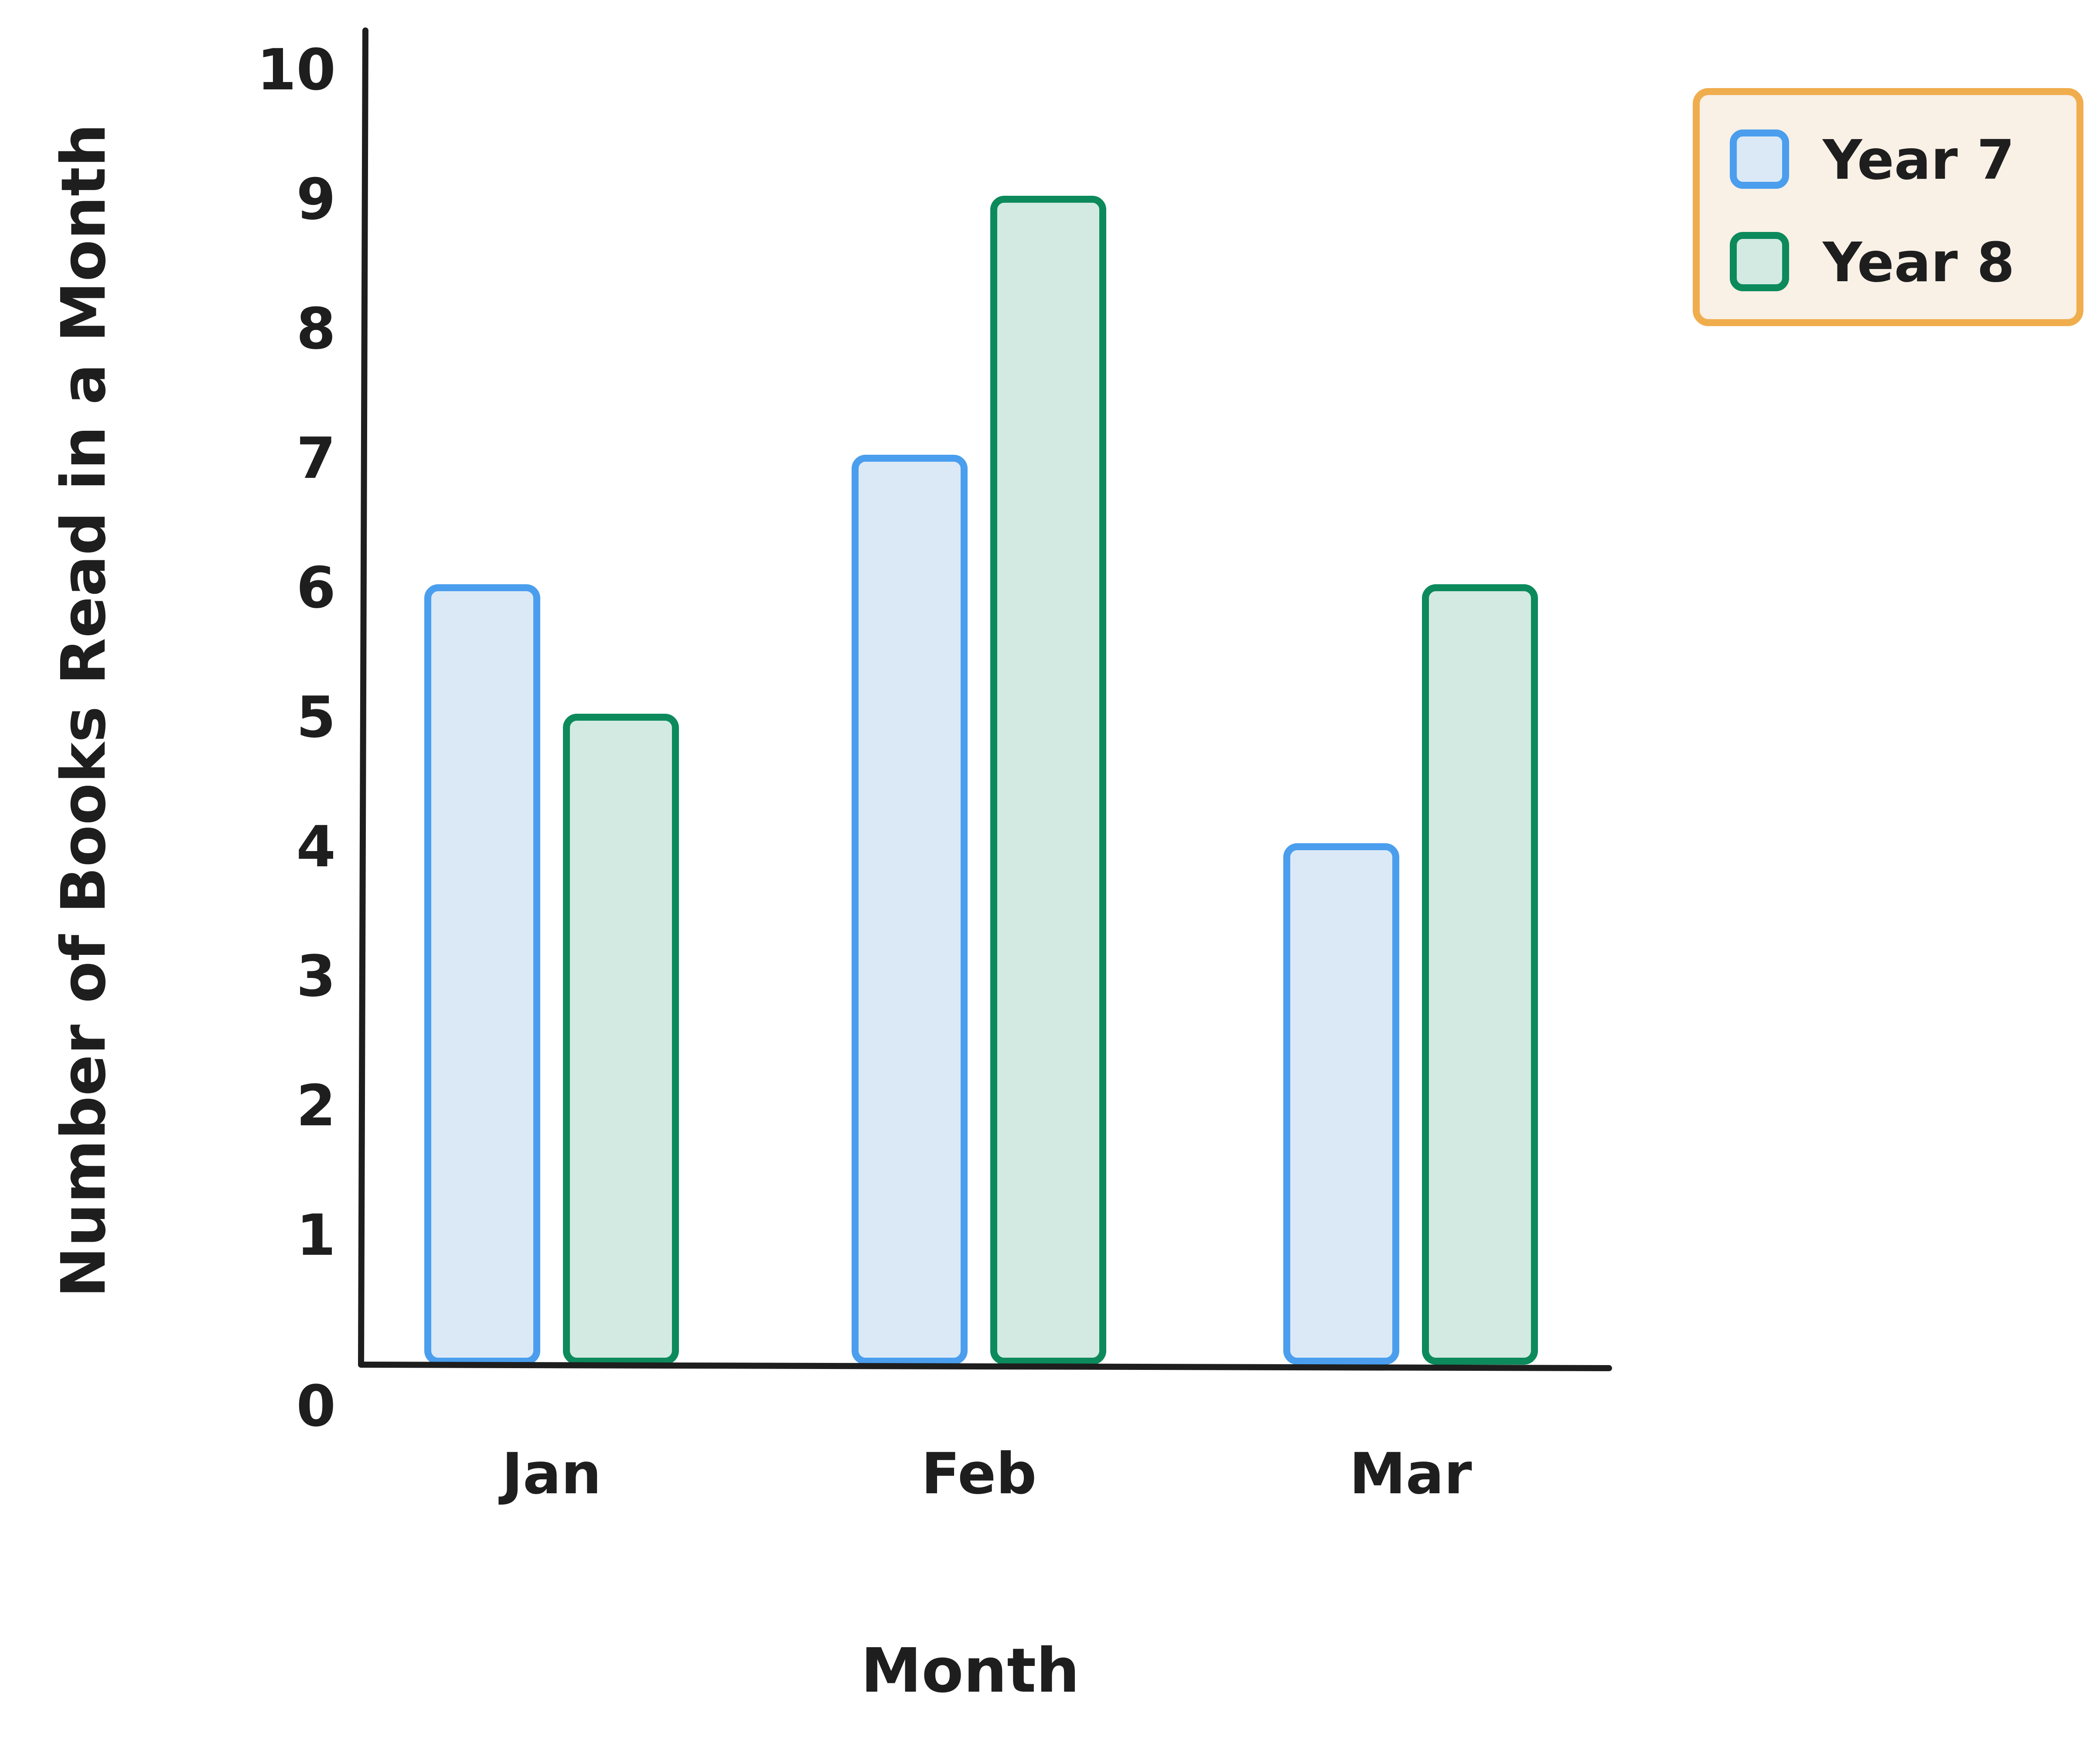 The image size is (2100, 1737). I want to click on x-category-label: Mar, so click(1410, 1474).